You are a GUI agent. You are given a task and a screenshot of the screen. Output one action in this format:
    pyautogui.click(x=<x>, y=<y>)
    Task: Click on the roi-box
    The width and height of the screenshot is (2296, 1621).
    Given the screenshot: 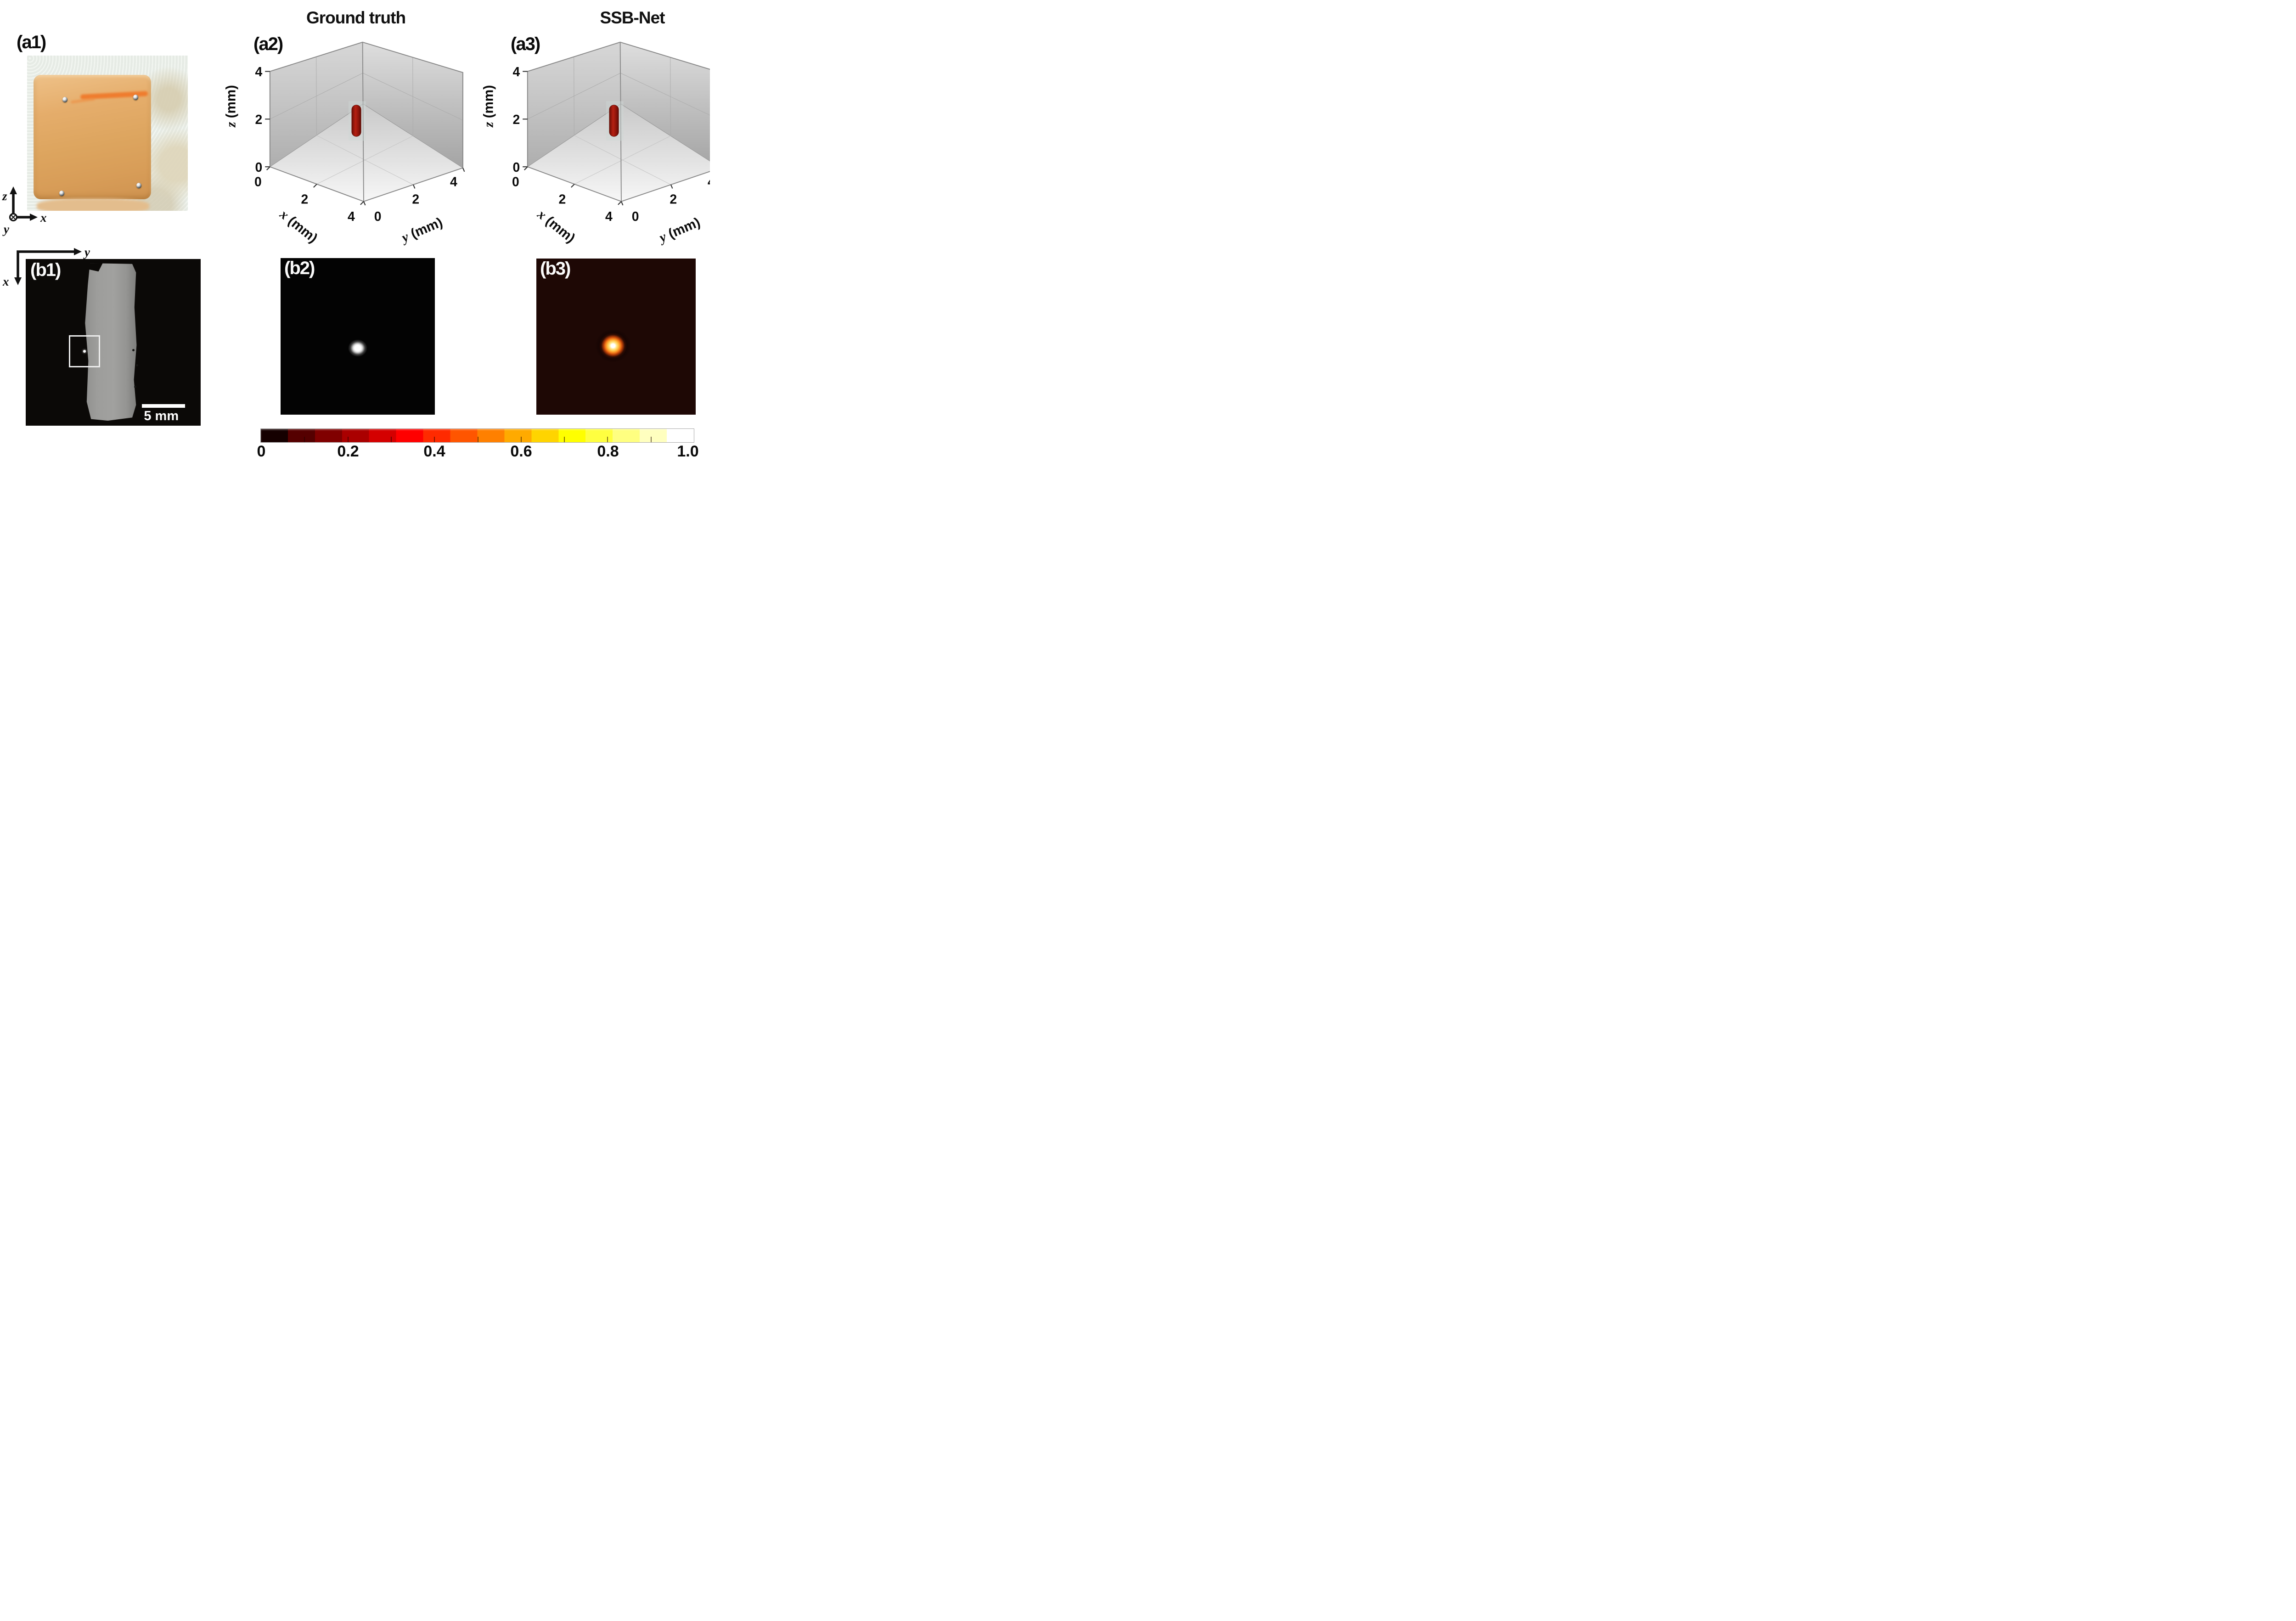 What is the action you would take?
    pyautogui.click(x=84, y=351)
    